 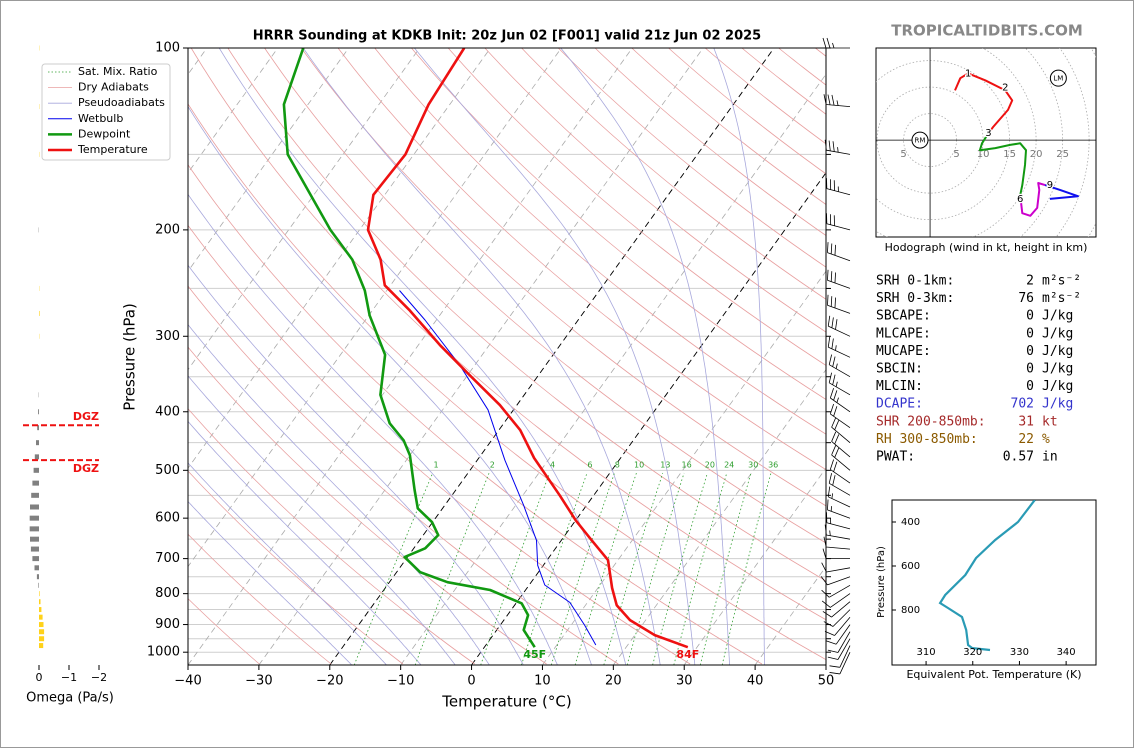 What do you see at coordinates (130, 357) in the screenshot?
I see `y-axis-label: Pressure (hPa)` at bounding box center [130, 357].